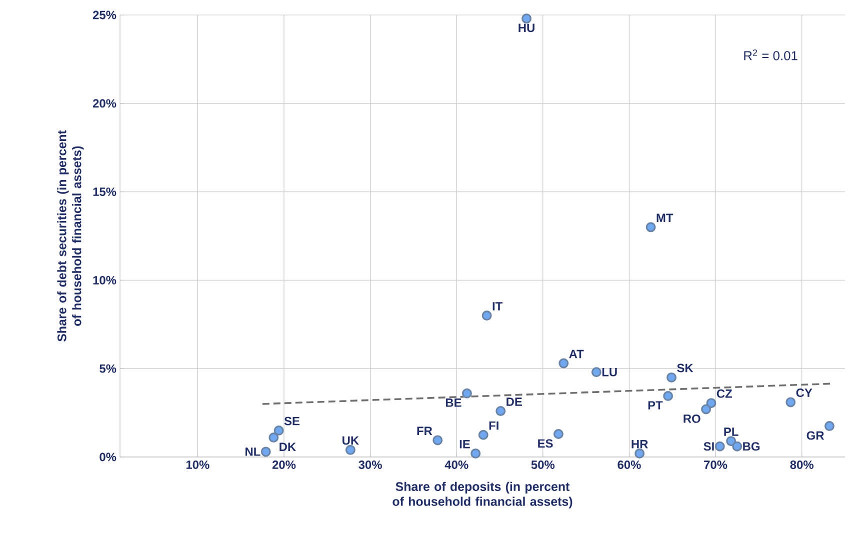 Image resolution: width=849 pixels, height=542 pixels. Describe the element at coordinates (526, 28) in the screenshot. I see `series-label: HU` at that location.